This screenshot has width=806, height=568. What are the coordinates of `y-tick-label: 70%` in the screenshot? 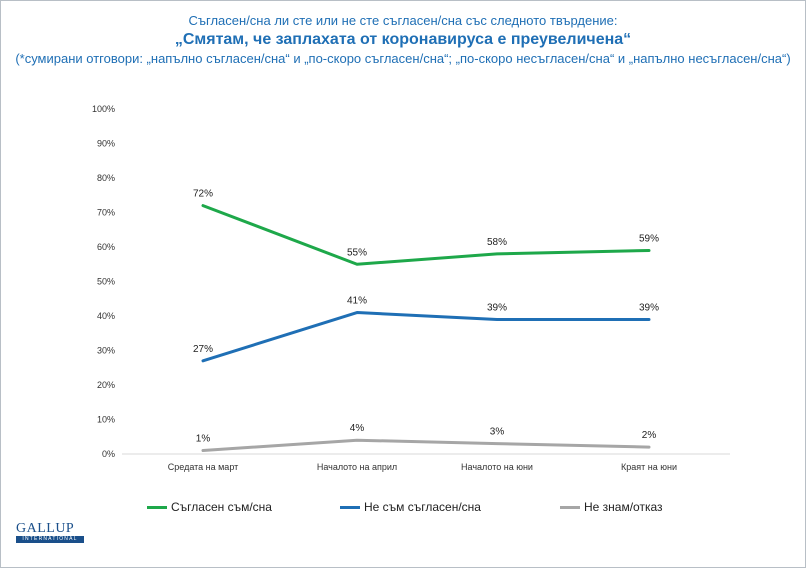 It's located at (106, 213).